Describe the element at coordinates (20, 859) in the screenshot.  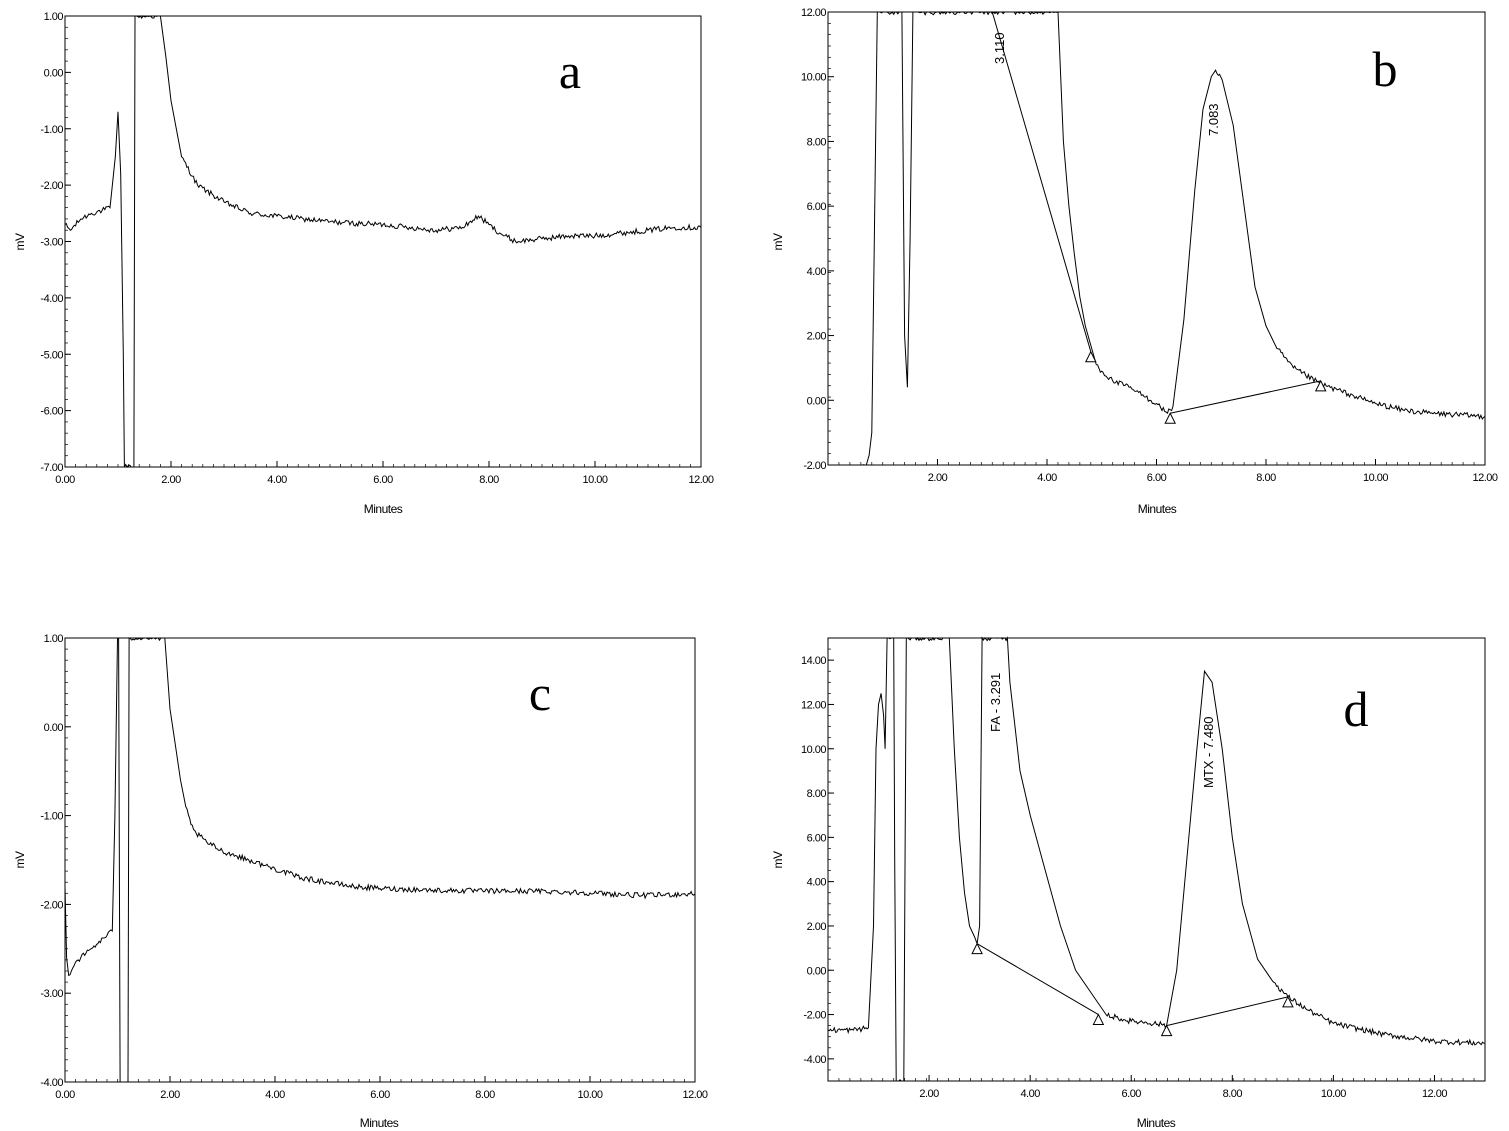
I see `panel-c-ylabel: mV` at that location.